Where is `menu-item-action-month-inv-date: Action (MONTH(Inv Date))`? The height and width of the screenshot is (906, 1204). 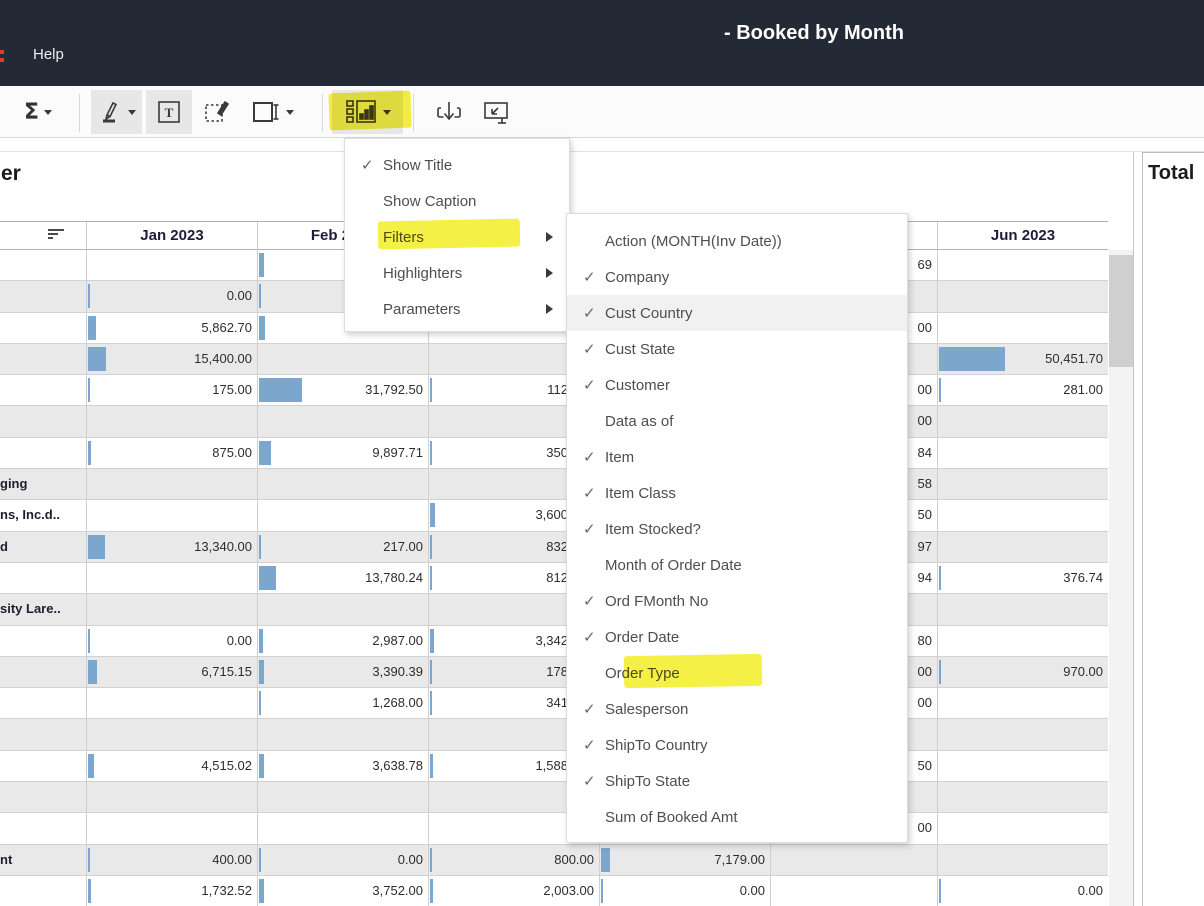
menu-item-action-month-inv-date: Action (MONTH(Inv Date)) is located at coordinates (737, 241).